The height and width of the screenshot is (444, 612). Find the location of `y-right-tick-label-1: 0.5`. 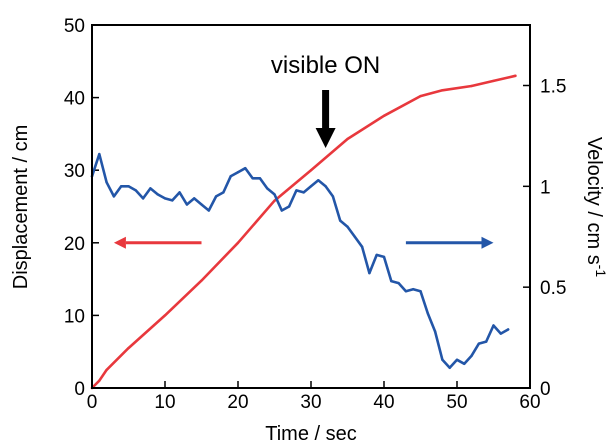

y-right-tick-label-1: 0.5 is located at coordinates (553, 288).